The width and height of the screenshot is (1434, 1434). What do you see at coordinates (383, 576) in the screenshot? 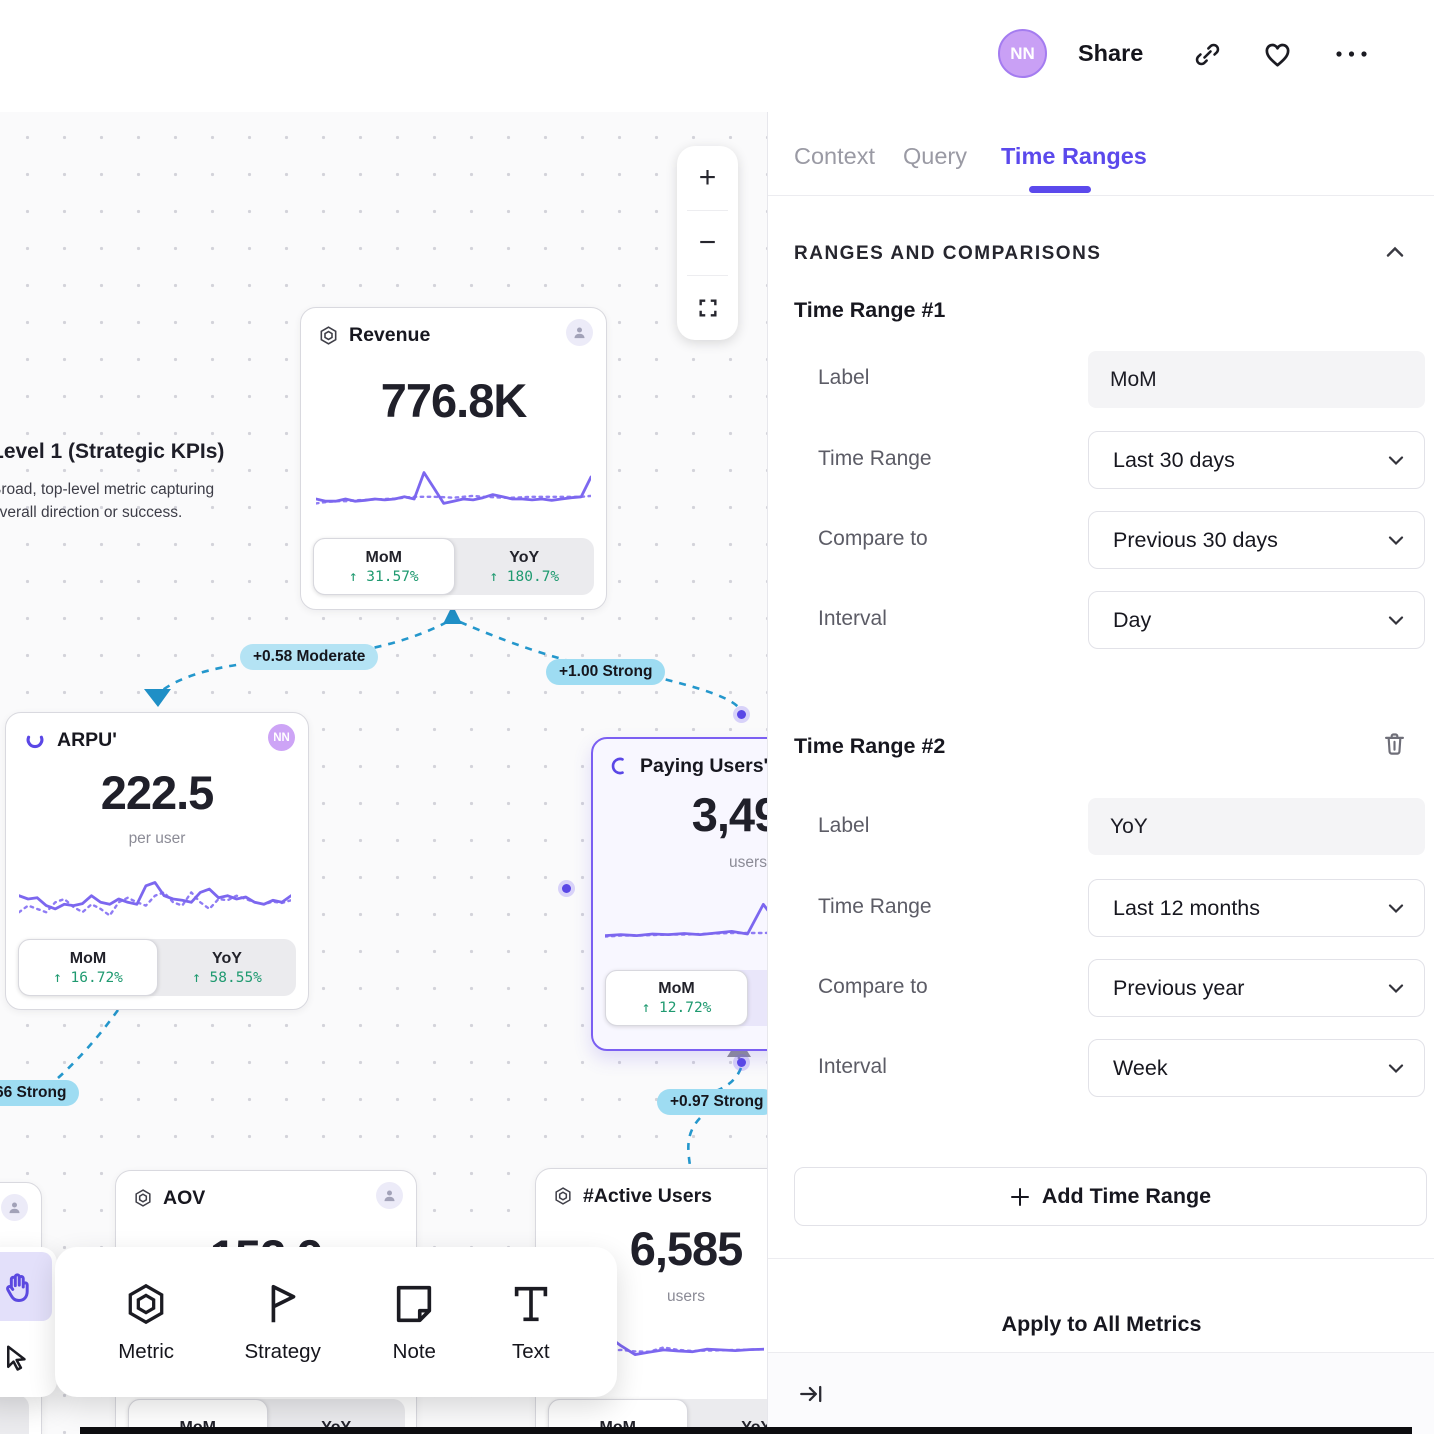
I see `mom-change: ↑ 31.57%` at bounding box center [383, 576].